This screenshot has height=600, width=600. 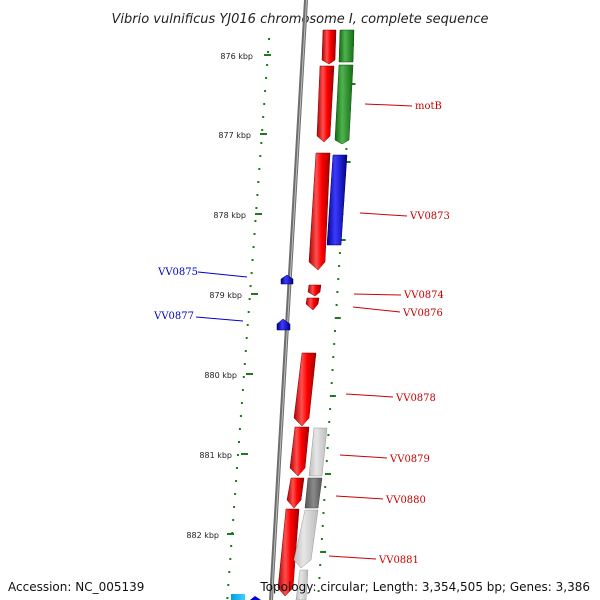 What do you see at coordinates (422, 313) in the screenshot?
I see `label-VV0876: VV0876` at bounding box center [422, 313].